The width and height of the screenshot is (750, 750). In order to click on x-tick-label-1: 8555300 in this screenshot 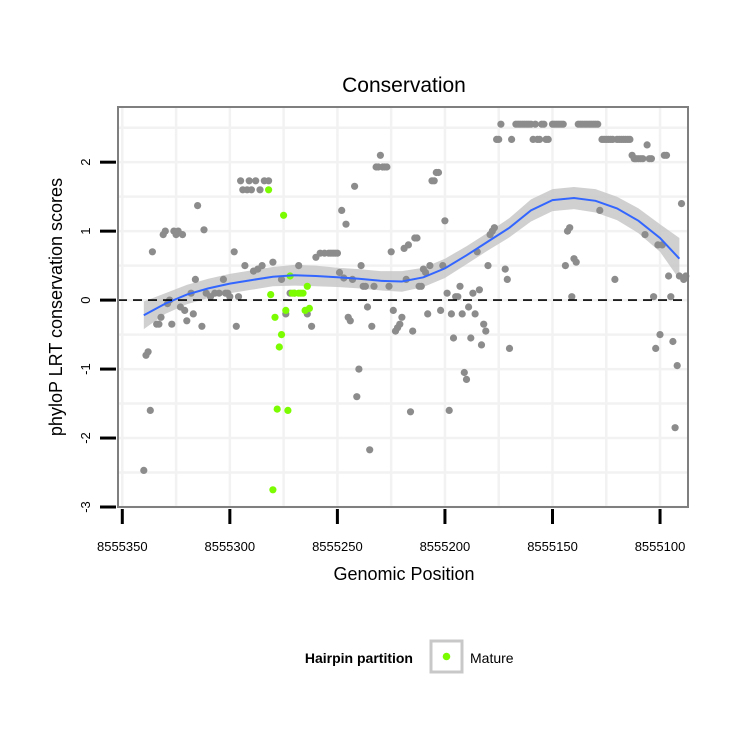, I will do `click(229, 546)`.